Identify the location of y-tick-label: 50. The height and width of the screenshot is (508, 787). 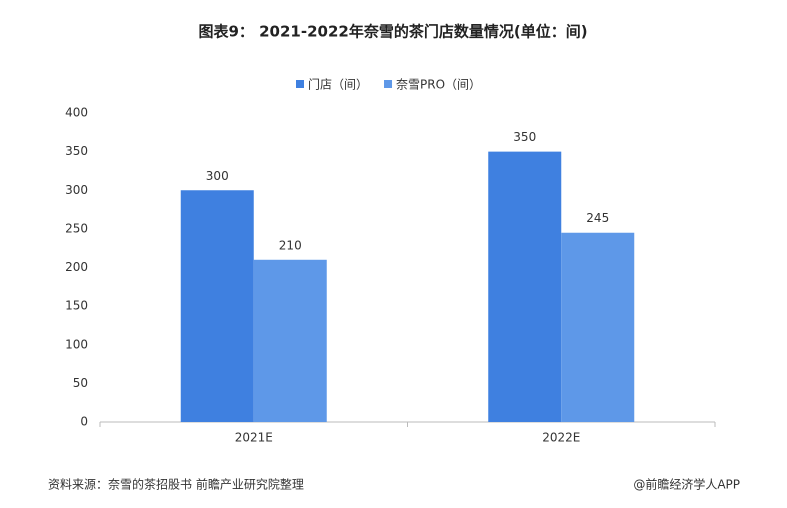
(80, 383).